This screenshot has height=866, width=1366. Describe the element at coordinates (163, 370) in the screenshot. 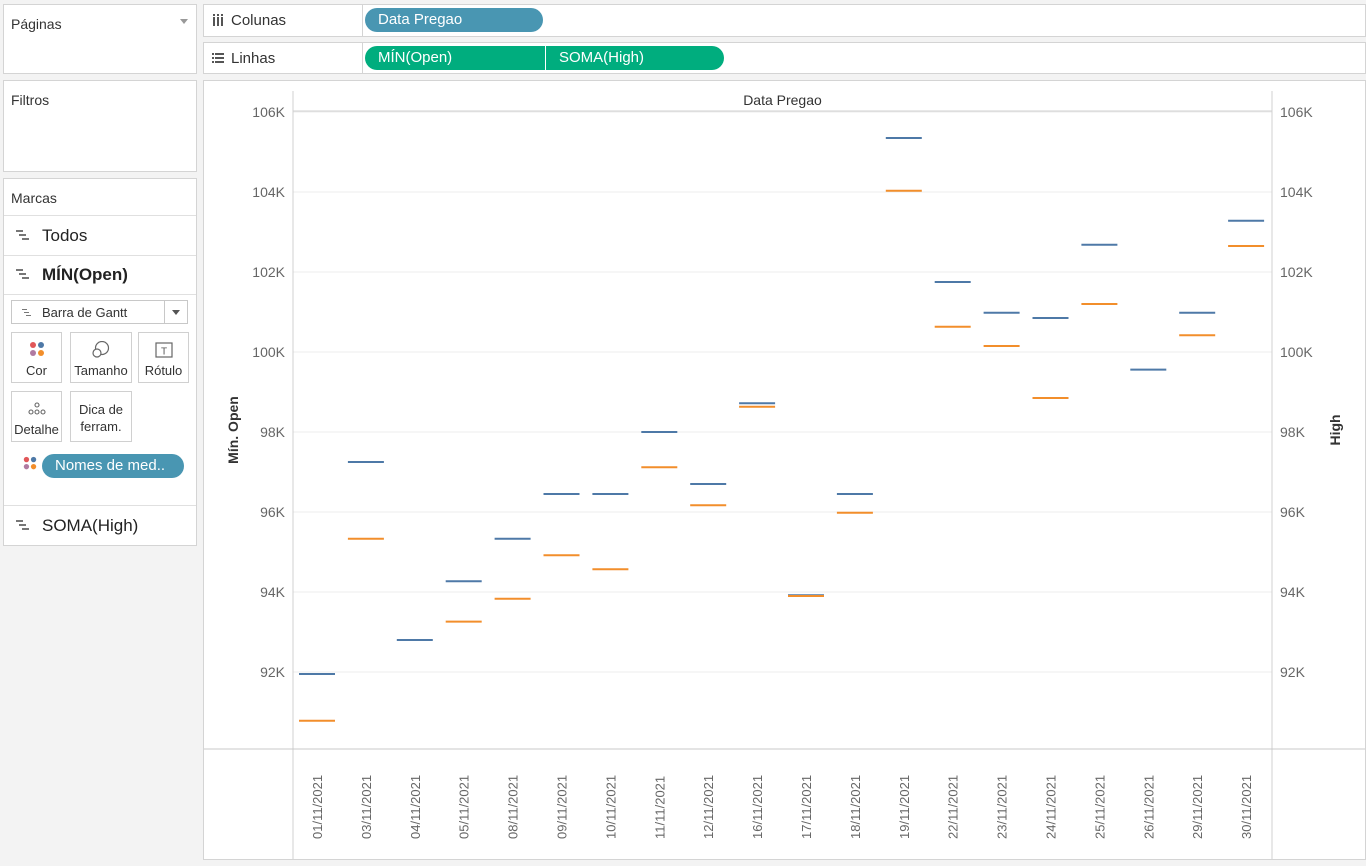

I see `label-button-label: Rótulo` at that location.